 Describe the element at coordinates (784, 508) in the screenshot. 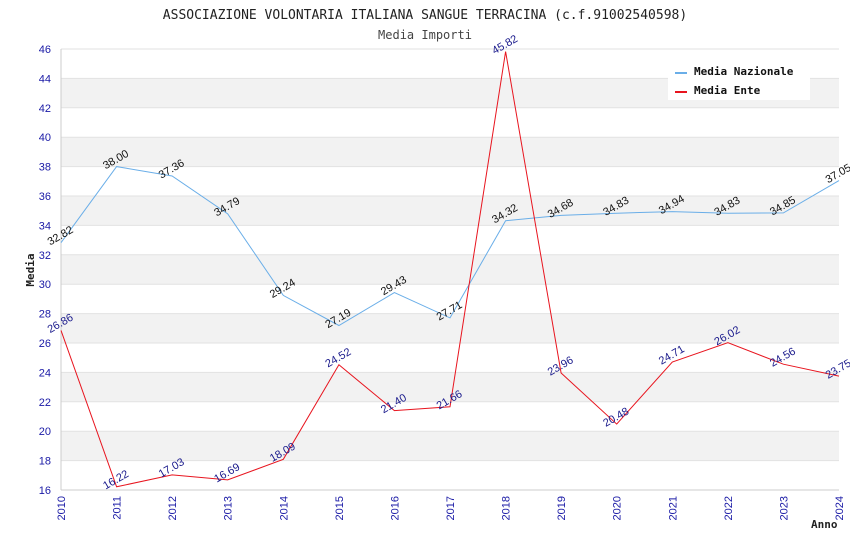

I see `x-tick-label: 2023` at that location.